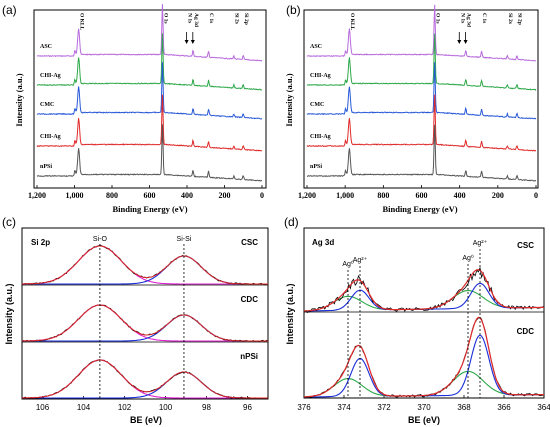 Image resolution: width=550 pixels, height=427 pixels. Describe the element at coordinates (196, 20) in the screenshot. I see `pa-peak-annotation: Ag 3d` at that location.